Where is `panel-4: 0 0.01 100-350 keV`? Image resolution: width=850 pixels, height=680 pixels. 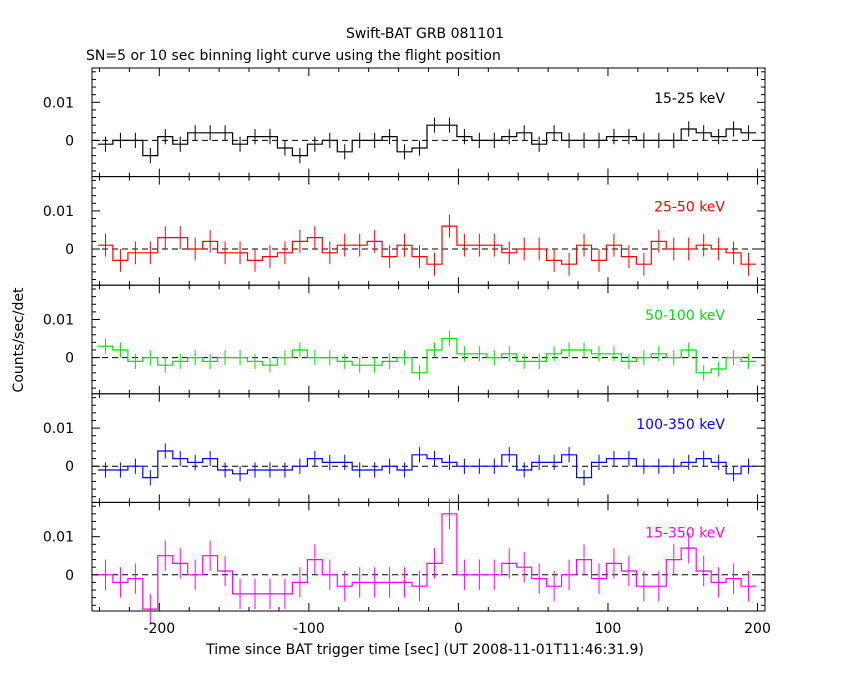
panel-4: 0 0.01 100-350 keV is located at coordinates (404, 448).